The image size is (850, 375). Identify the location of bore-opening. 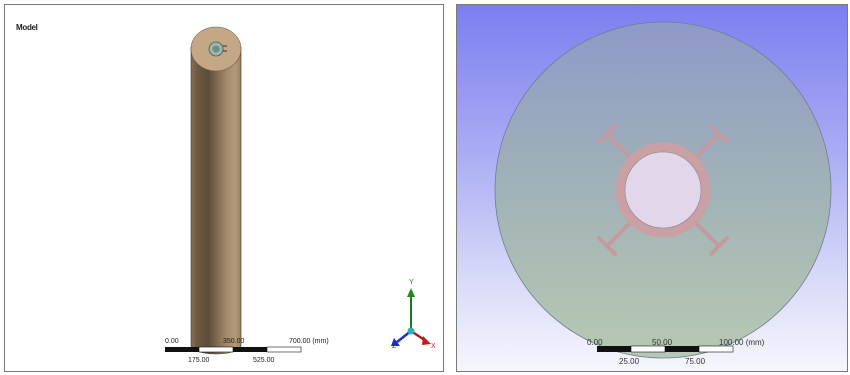
(663, 190).